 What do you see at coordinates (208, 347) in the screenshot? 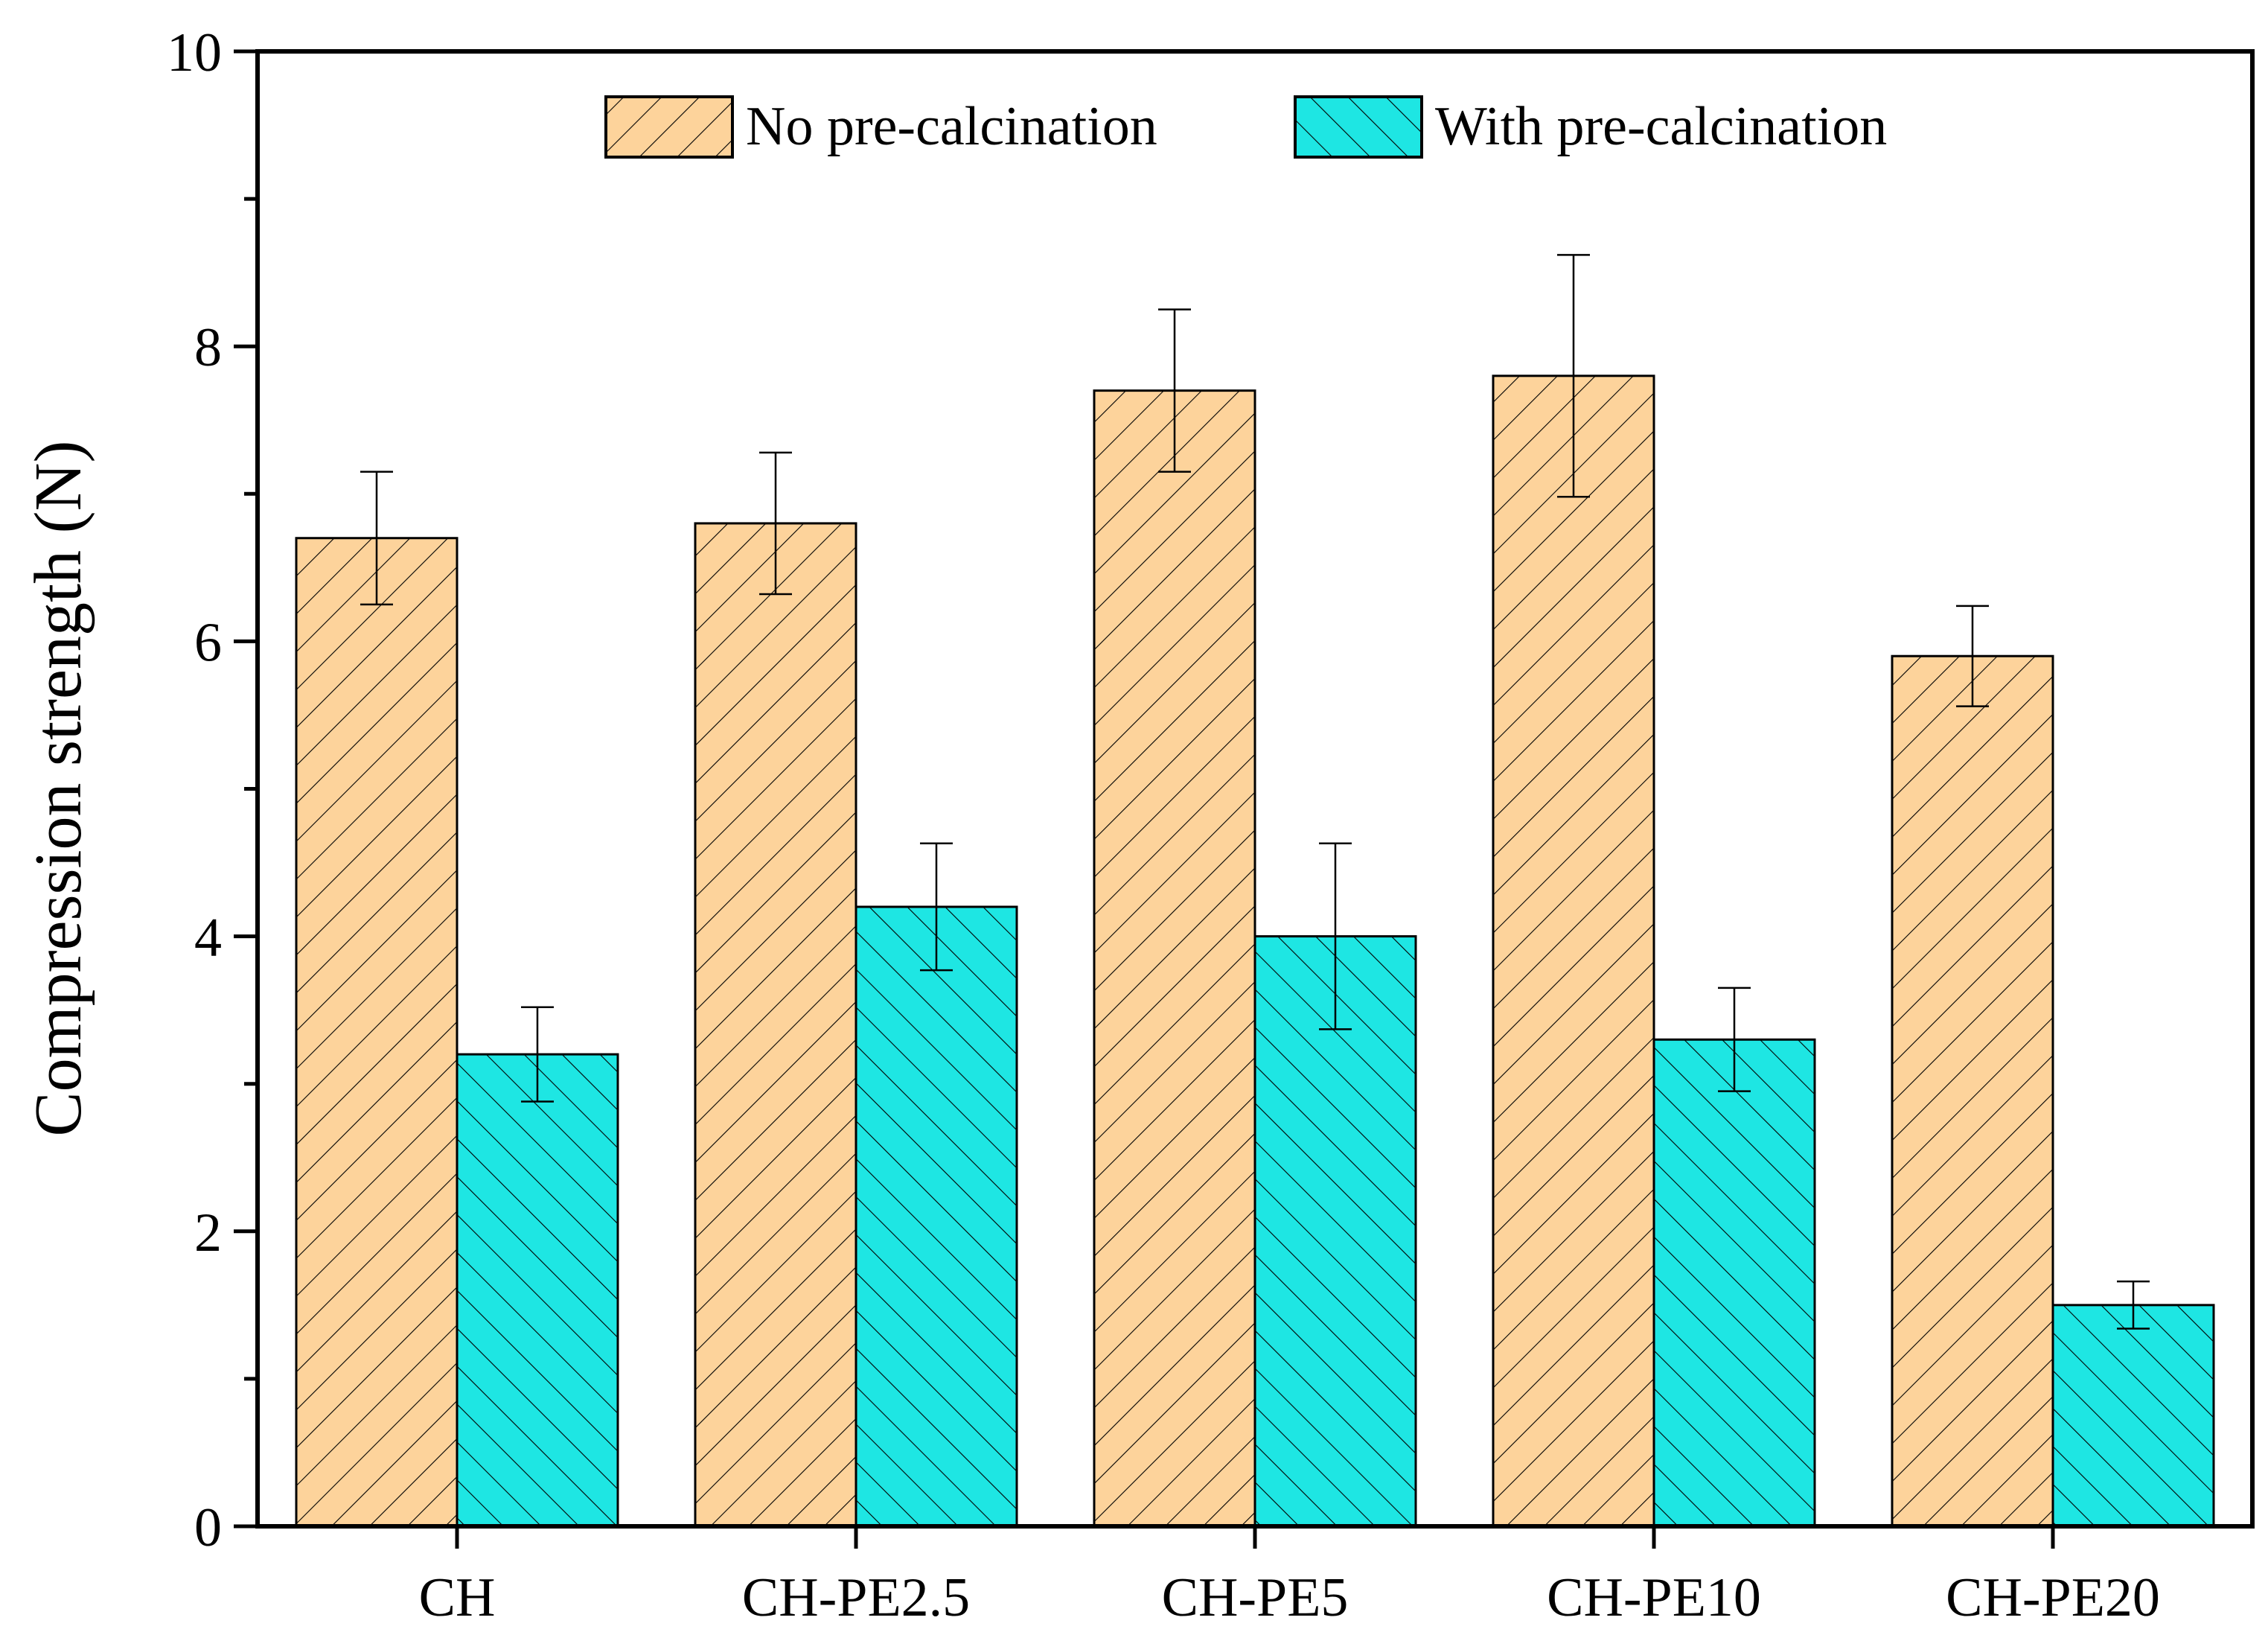
I see `y-tick-label: 8` at bounding box center [208, 347].